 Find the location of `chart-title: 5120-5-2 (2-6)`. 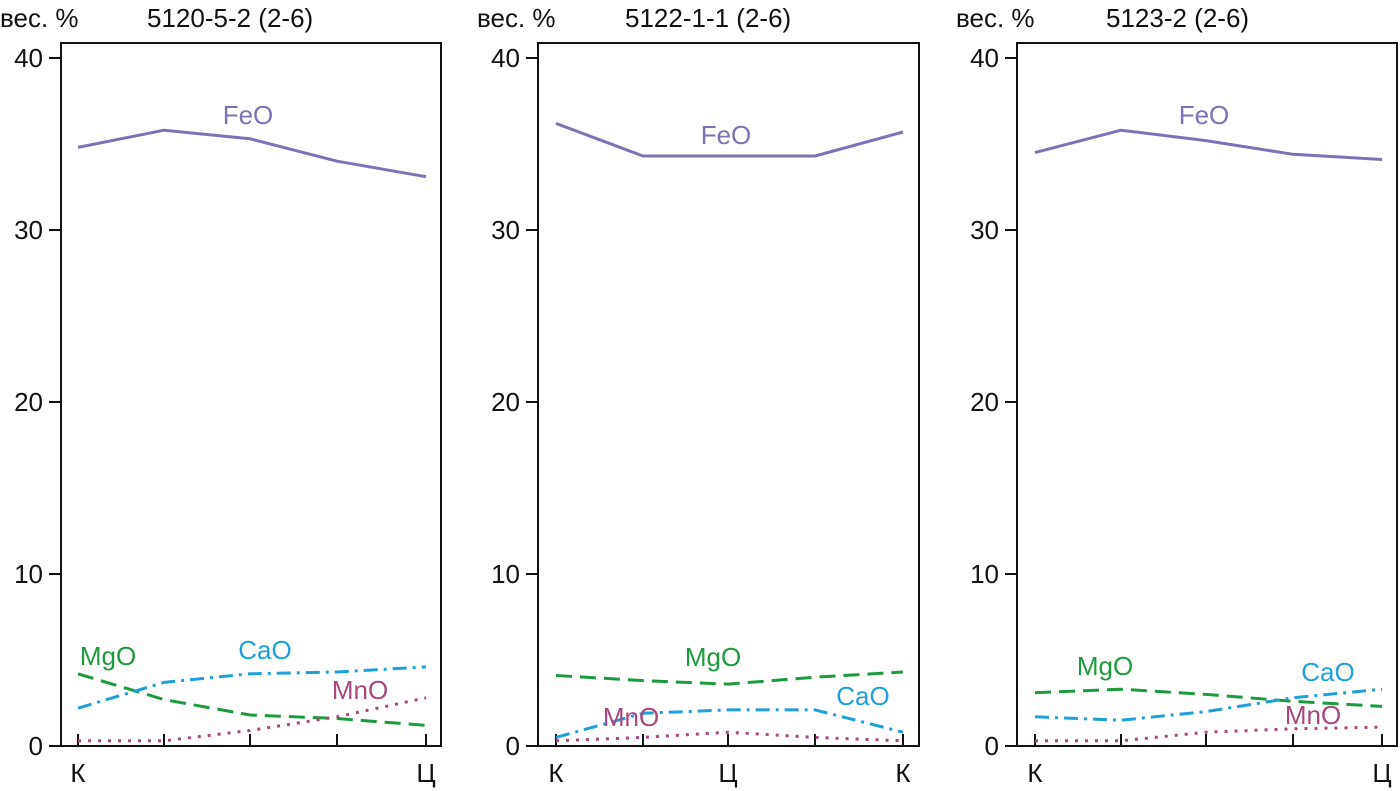

chart-title: 5120-5-2 (2-6) is located at coordinates (230, 18).